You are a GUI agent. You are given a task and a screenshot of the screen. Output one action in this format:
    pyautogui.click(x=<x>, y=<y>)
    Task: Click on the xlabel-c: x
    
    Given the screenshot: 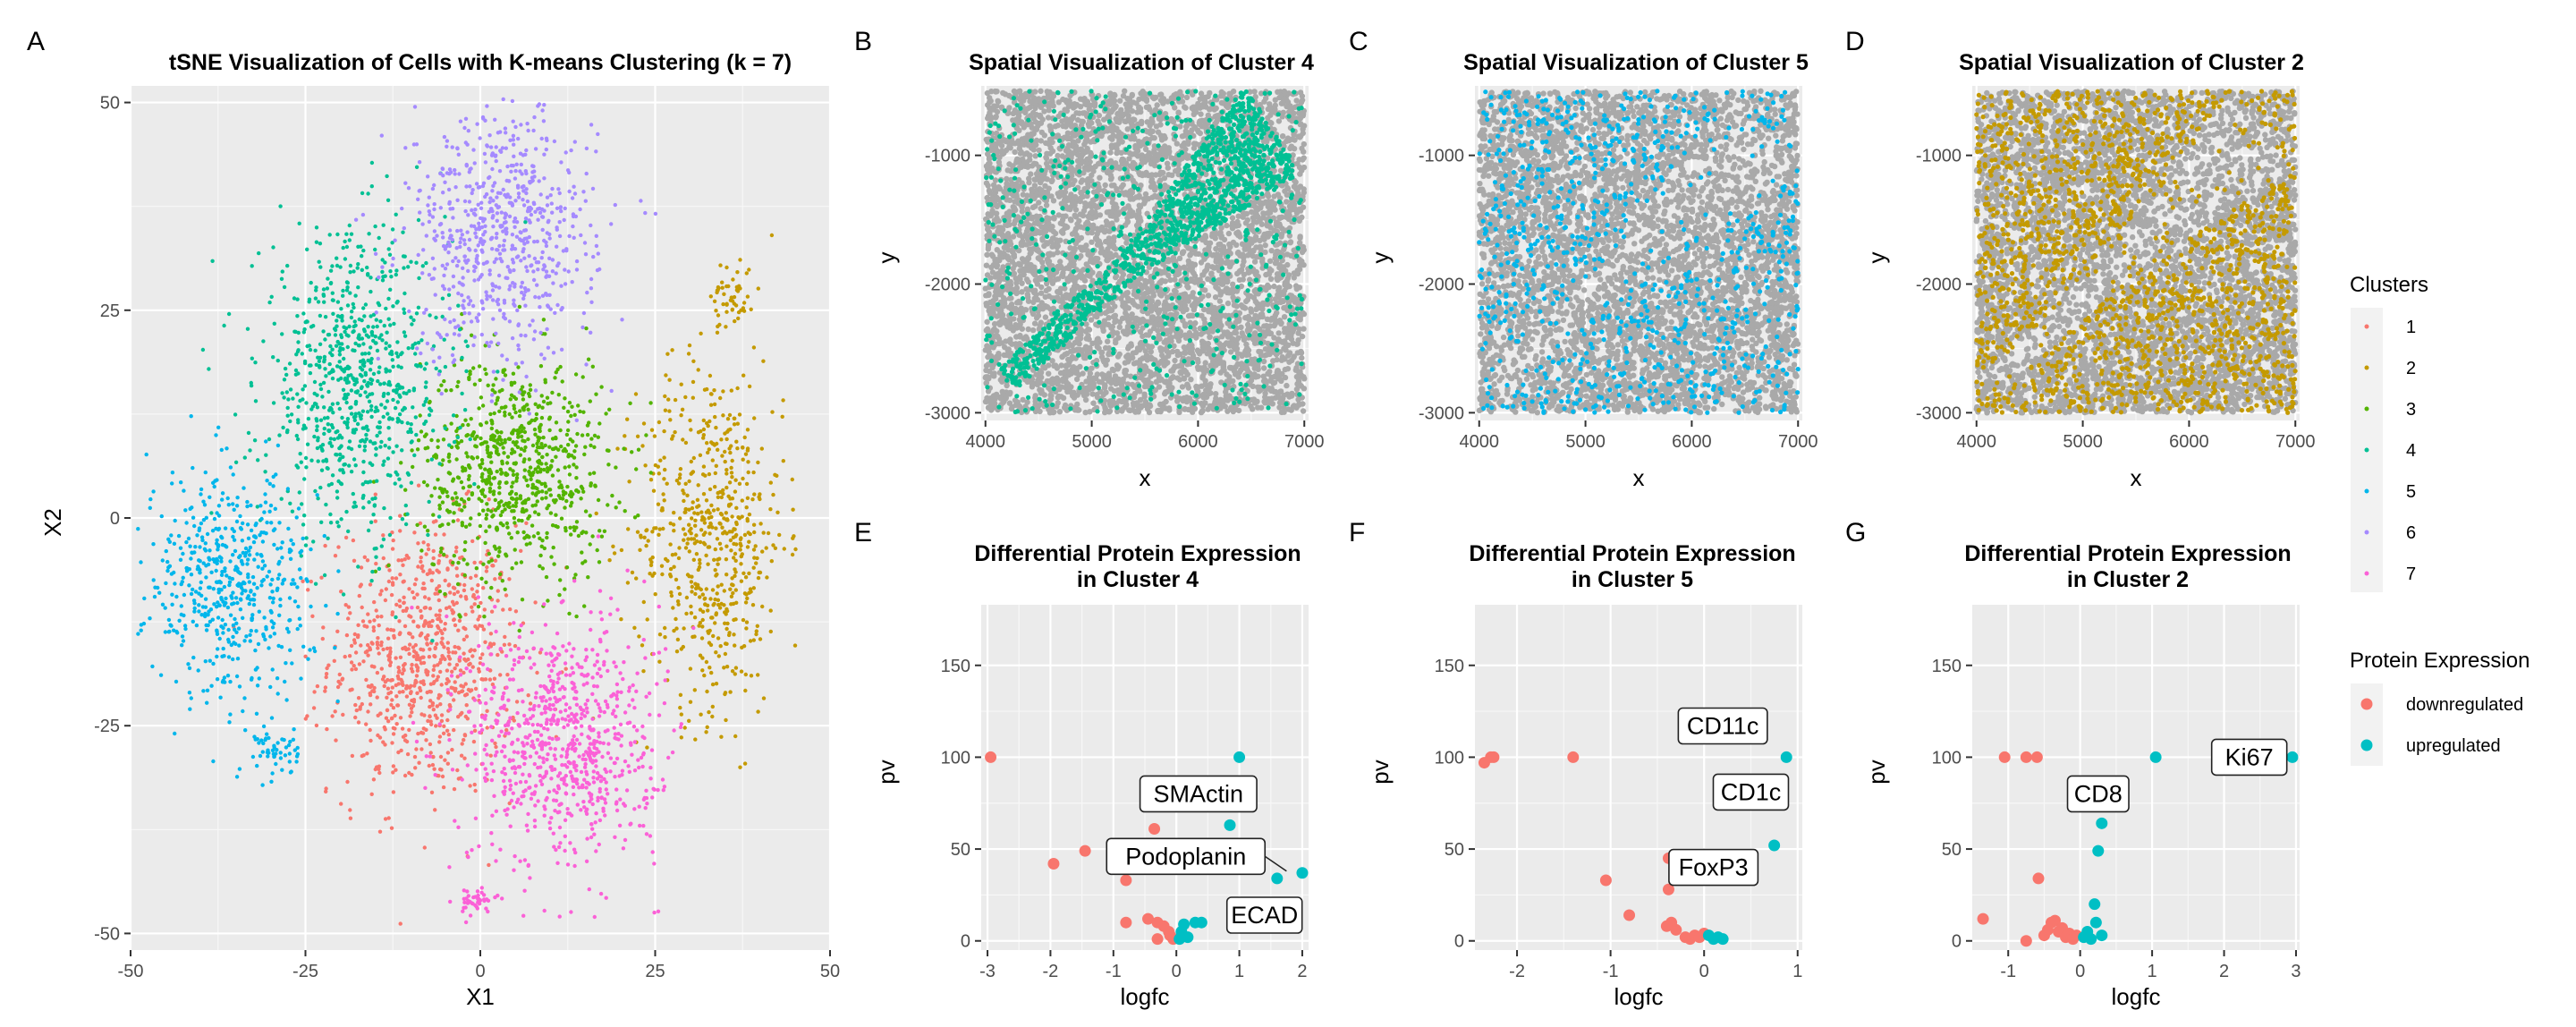 What is the action you would take?
    pyautogui.click(x=1639, y=477)
    